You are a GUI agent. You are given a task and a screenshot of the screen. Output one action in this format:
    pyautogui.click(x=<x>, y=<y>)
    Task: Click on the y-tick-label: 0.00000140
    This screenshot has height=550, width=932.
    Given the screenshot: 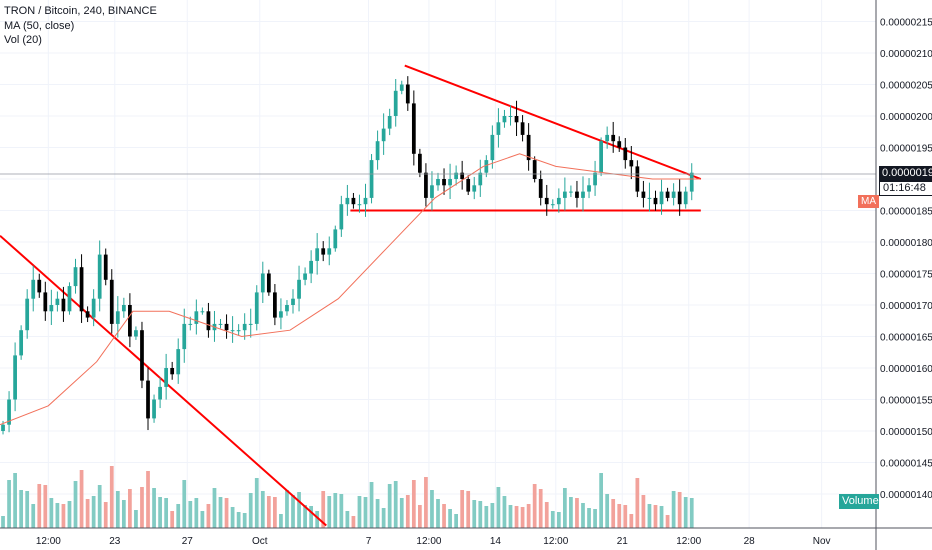 What is the action you would take?
    pyautogui.click(x=906, y=495)
    